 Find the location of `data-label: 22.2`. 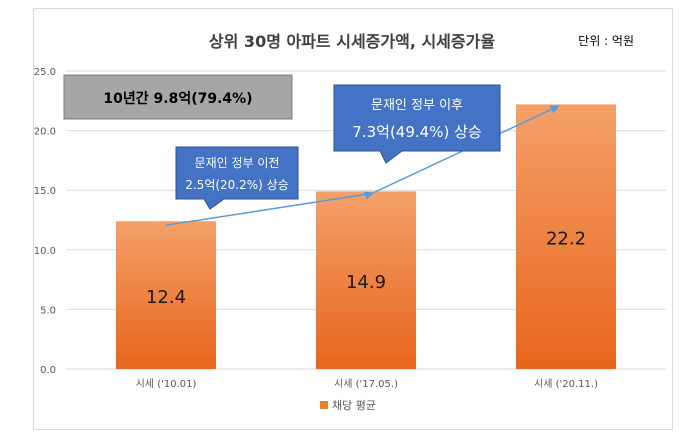

data-label: 22.2 is located at coordinates (566, 239).